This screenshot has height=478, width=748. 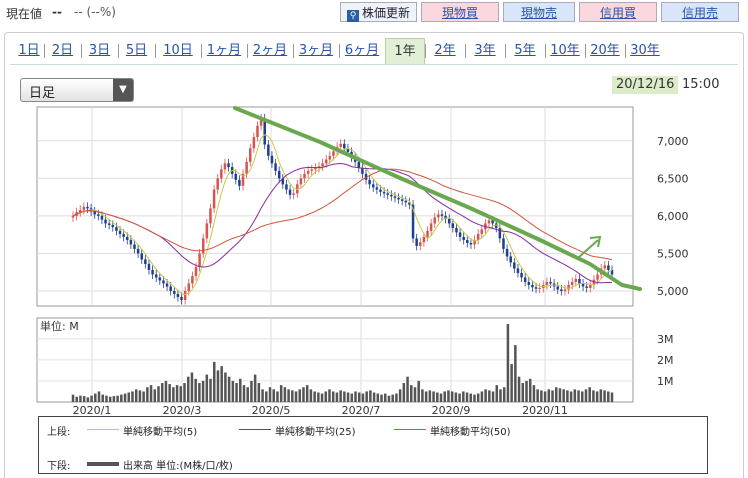 I want to click on spot-buy-button: 現物買, so click(x=460, y=12).